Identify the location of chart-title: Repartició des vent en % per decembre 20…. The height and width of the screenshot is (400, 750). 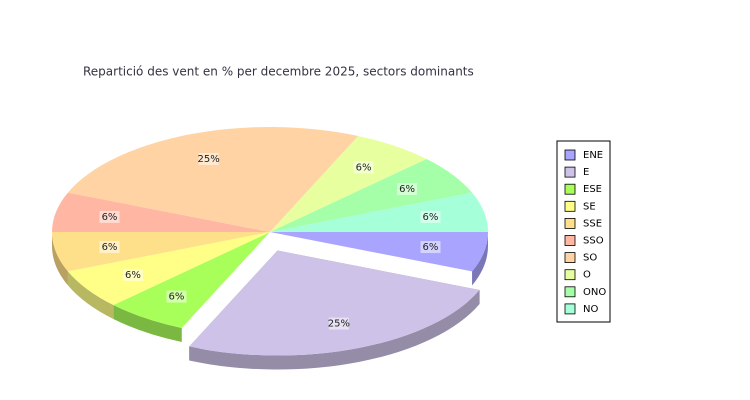
(278, 72).